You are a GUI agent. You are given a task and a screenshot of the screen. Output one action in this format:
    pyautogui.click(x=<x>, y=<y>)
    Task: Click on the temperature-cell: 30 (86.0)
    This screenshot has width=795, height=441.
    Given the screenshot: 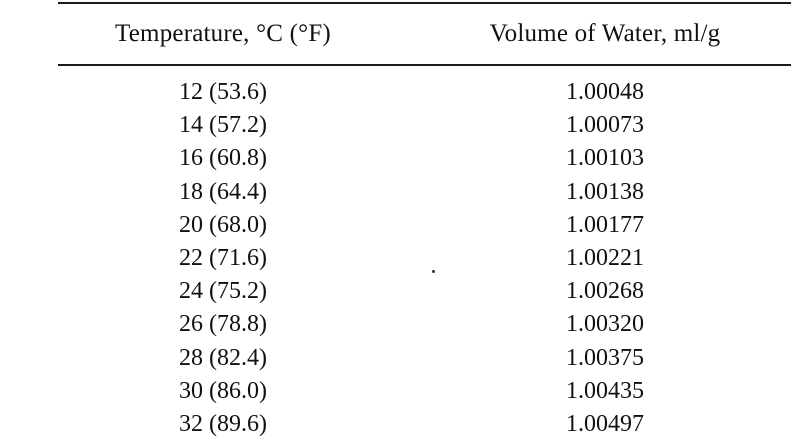 What is the action you would take?
    pyautogui.click(x=223, y=390)
    